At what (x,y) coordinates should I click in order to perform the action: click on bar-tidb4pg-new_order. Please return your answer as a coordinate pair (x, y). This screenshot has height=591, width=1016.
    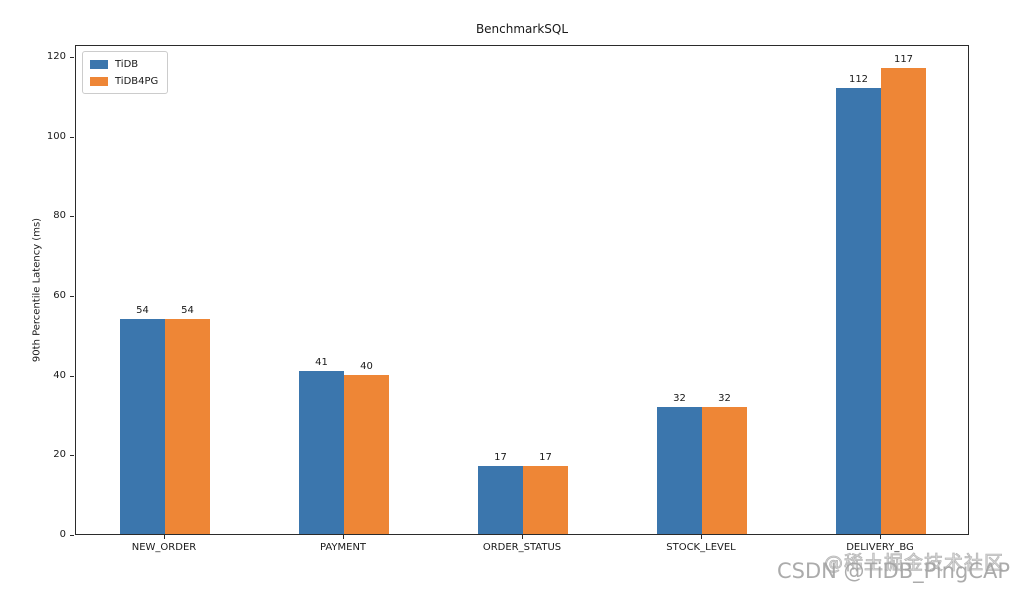
    Looking at the image, I should click on (187, 426).